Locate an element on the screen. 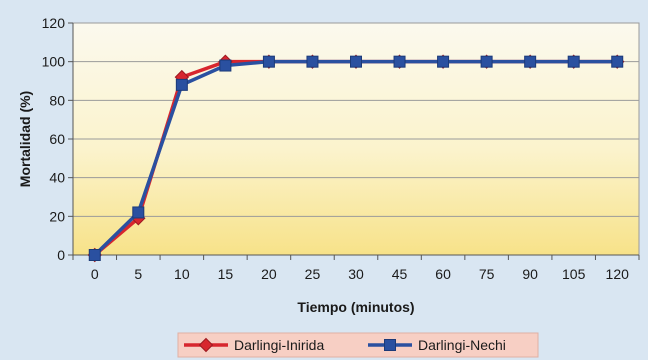 The height and width of the screenshot is (360, 648). y-tick-label: 120 is located at coordinates (54, 23).